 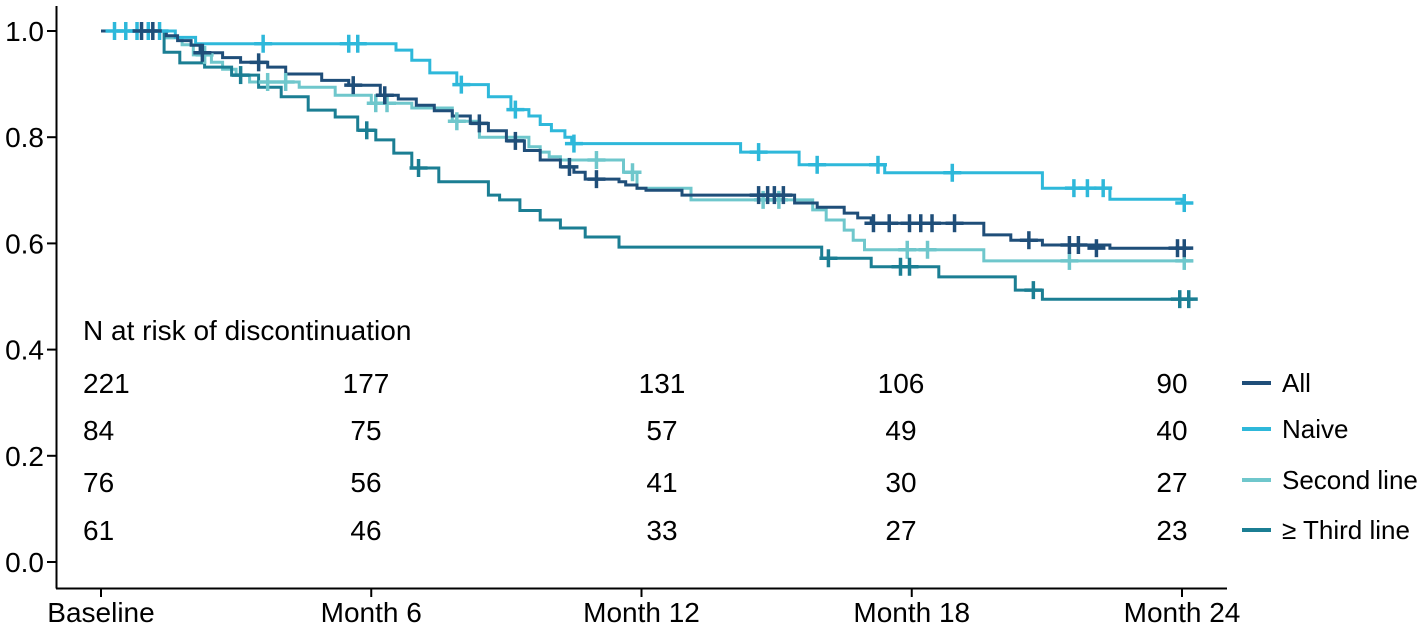 I want to click on legend-item-all: All, so click(x=1276, y=383).